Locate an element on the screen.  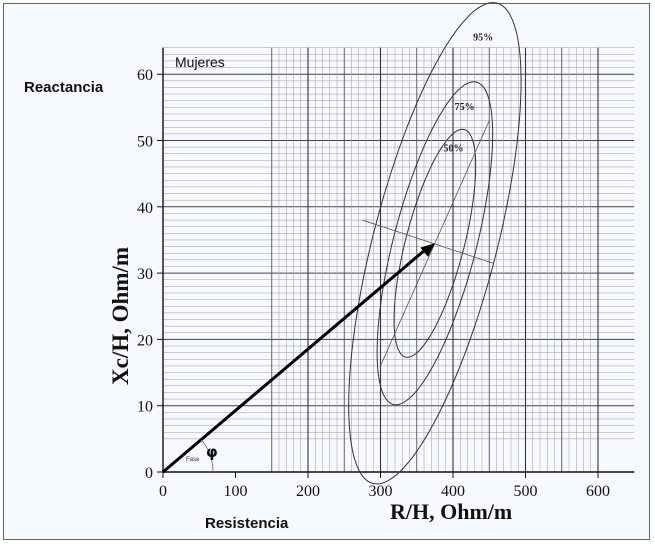
angle-symbol: φ is located at coordinates (212, 452).